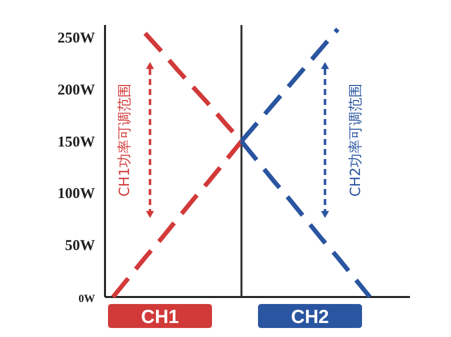 Image resolution: width=451 pixels, height=337 pixels. I want to click on y-tick-label: 50W, so click(80, 246).